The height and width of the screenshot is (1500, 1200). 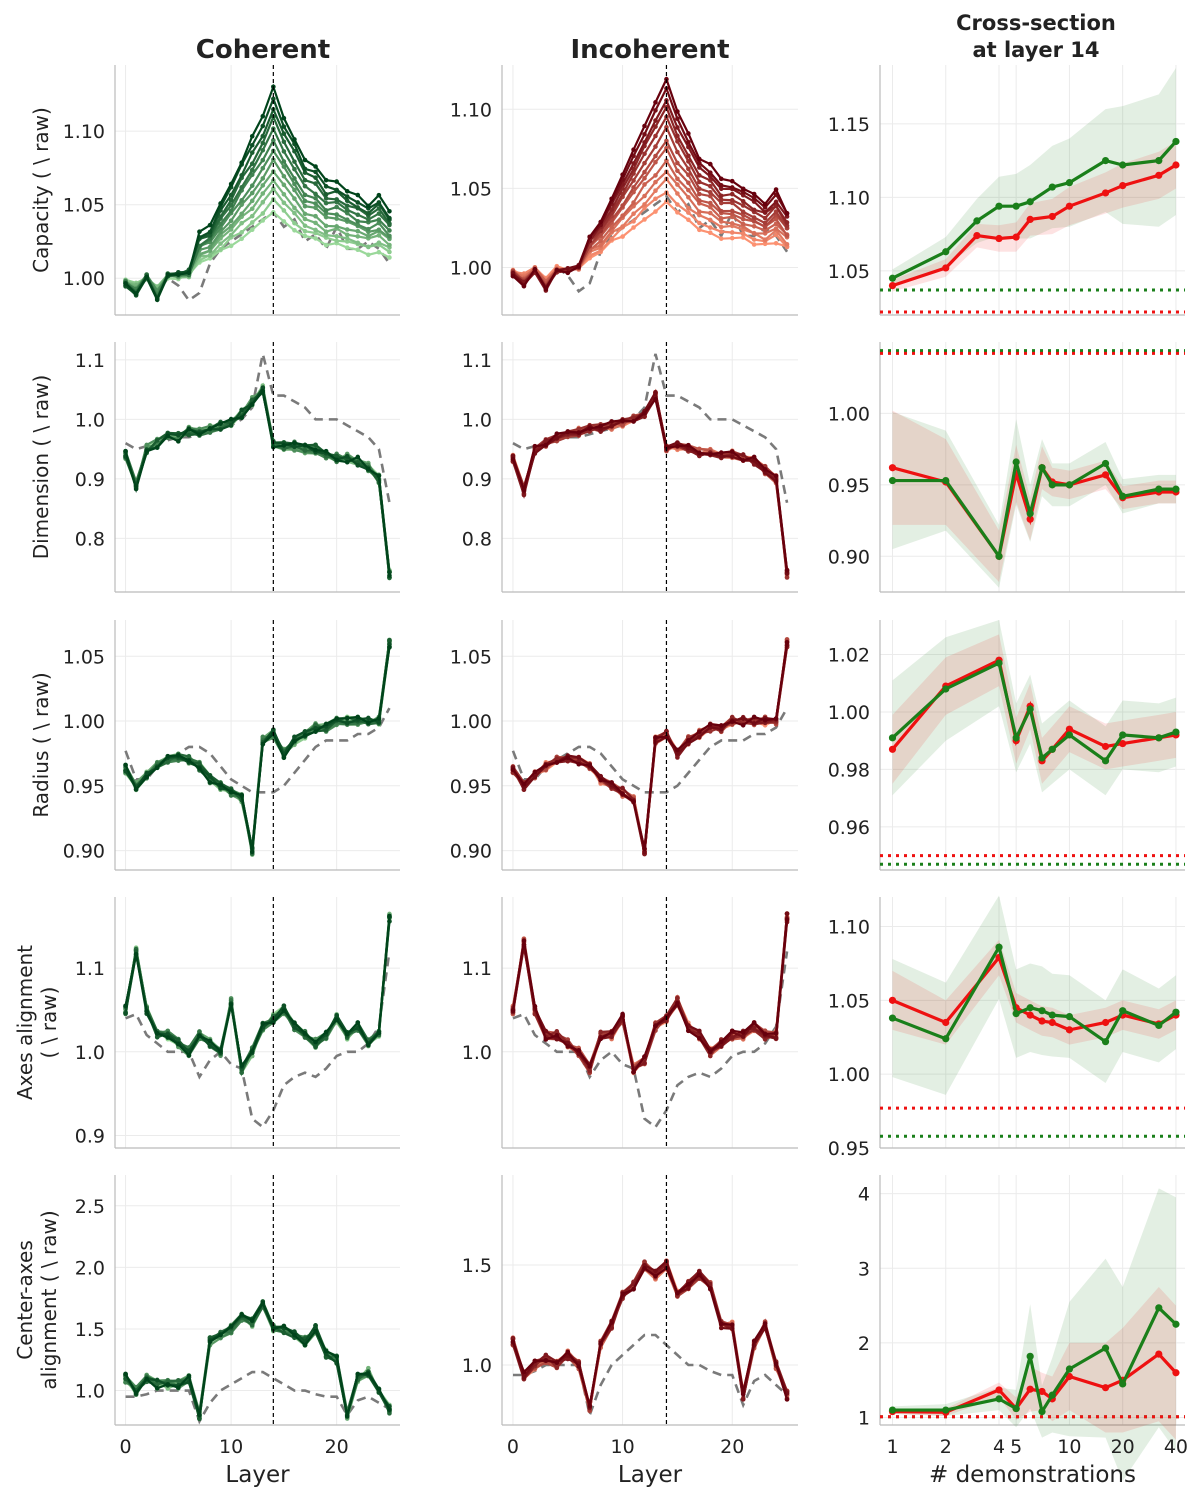 I want to click on x-tick-label: 0, so click(x=126, y=1447).